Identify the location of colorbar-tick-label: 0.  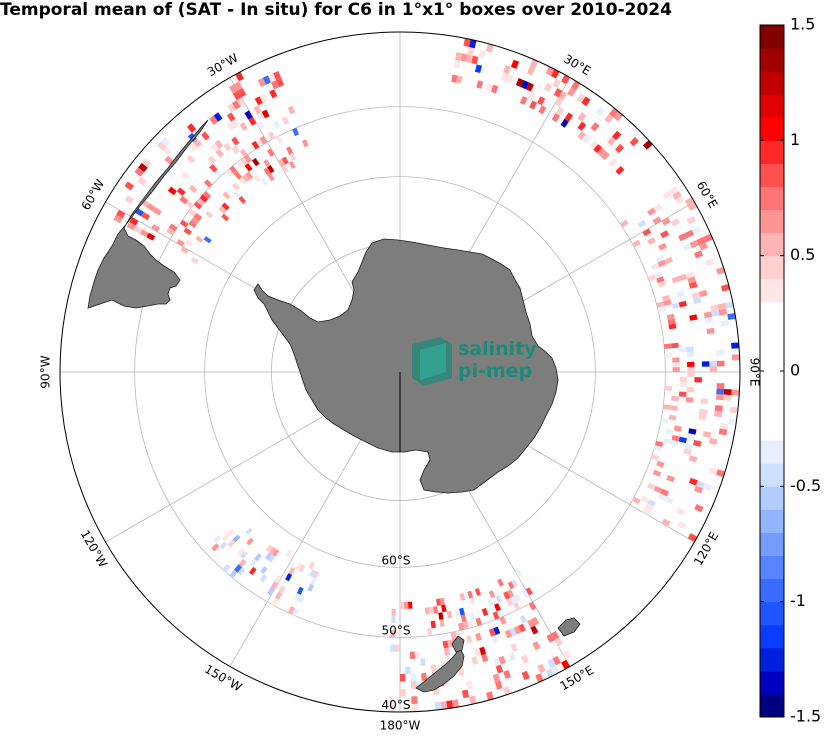
(795, 370).